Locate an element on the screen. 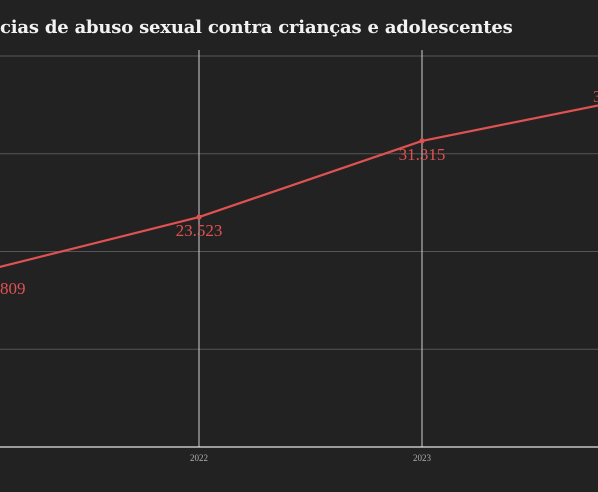 This screenshot has width=598, height=492. data-label: 3 is located at coordinates (595, 96).